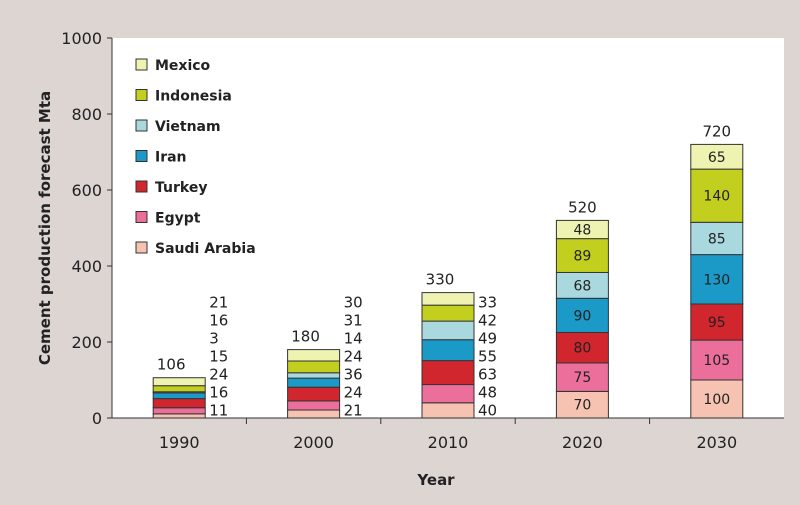 The height and width of the screenshot is (505, 800). I want to click on data-label: 70, so click(582, 406).